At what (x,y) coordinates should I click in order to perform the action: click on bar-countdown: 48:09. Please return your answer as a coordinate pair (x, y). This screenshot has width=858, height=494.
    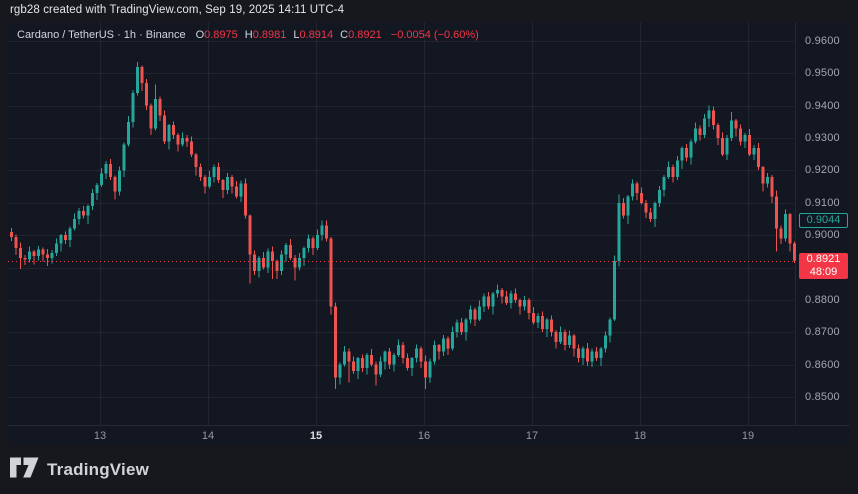
    Looking at the image, I should click on (823, 272).